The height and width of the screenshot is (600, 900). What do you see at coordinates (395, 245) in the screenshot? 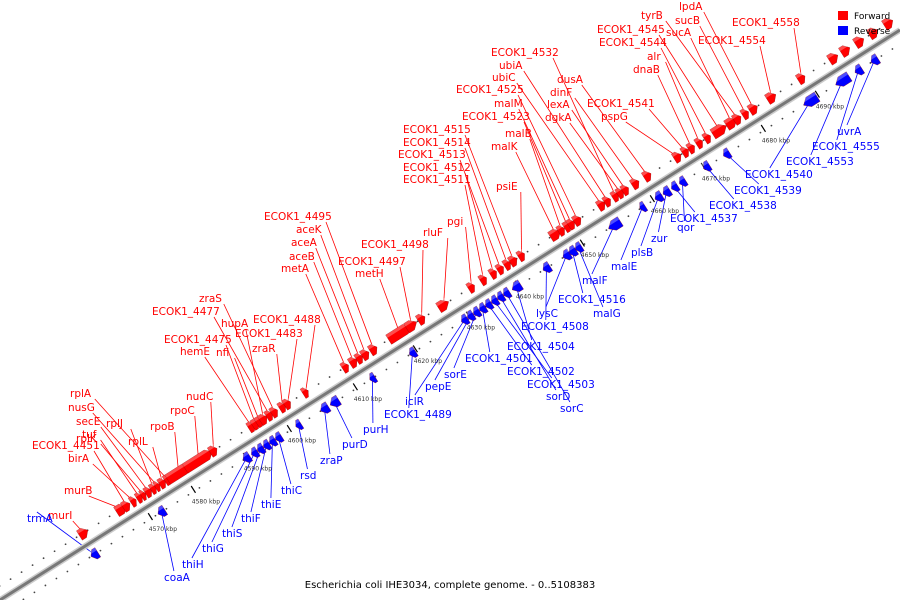
I see `forward-label-ecok1-4498: ECOK1_4498` at bounding box center [395, 245].